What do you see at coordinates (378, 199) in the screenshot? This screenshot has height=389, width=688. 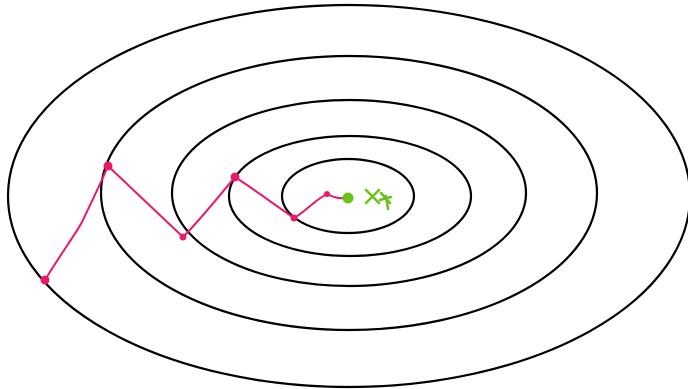 I see `optimum-label-handwritten` at bounding box center [378, 199].